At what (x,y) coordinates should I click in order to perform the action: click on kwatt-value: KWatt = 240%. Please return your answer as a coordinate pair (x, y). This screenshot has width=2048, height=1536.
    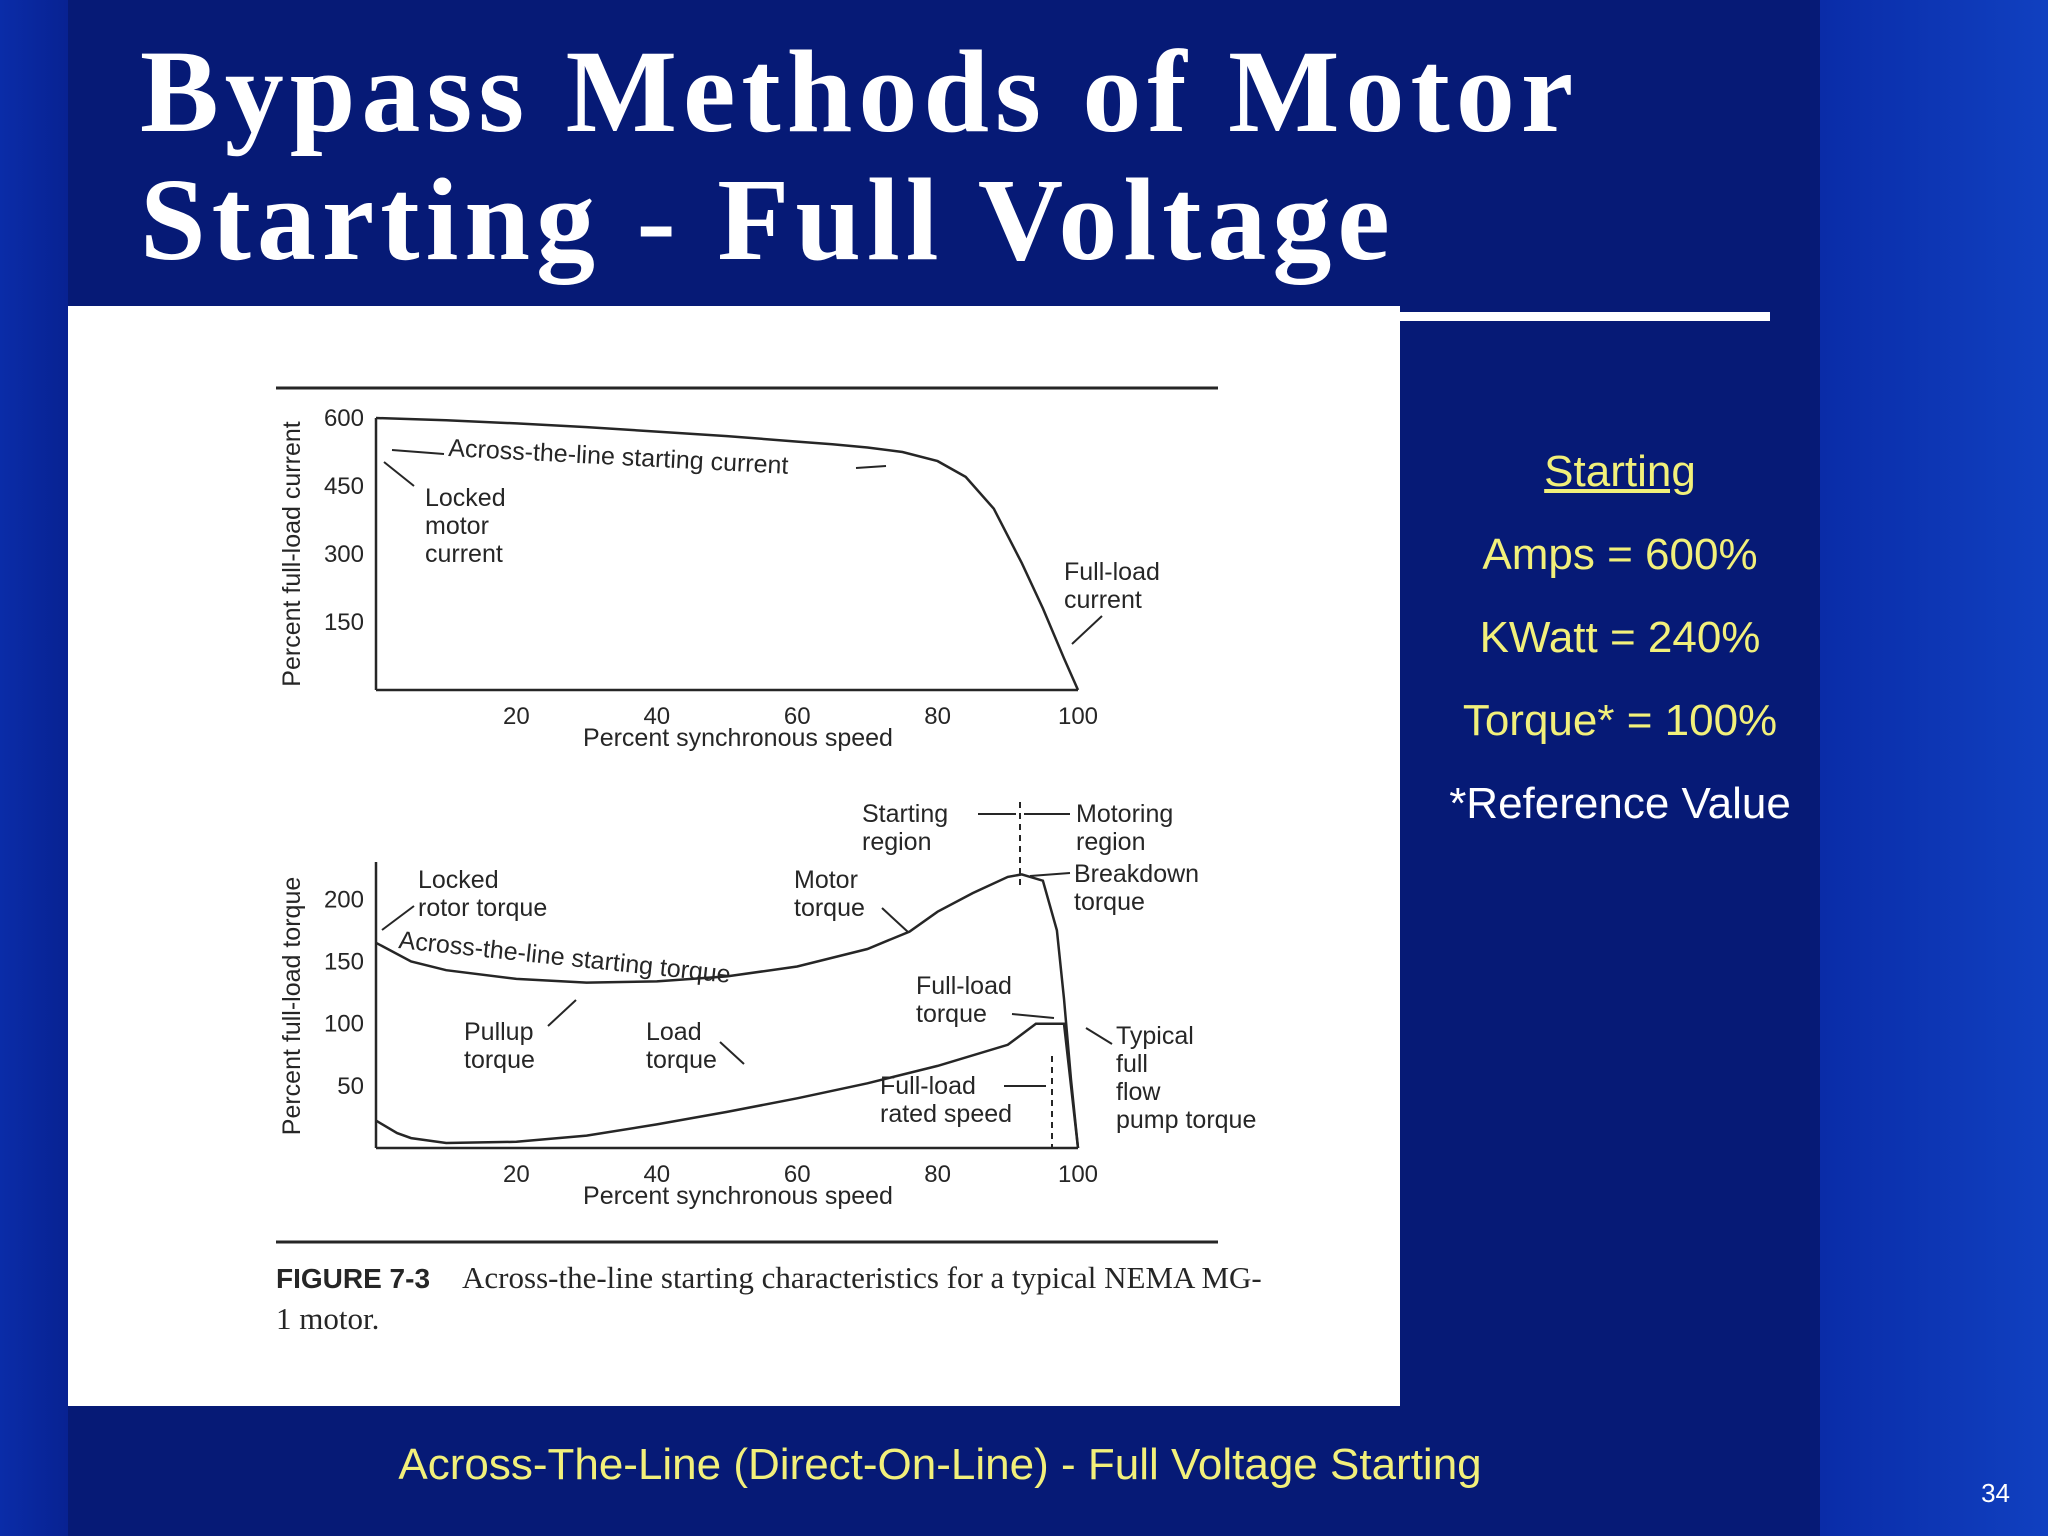
    Looking at the image, I should click on (1620, 637).